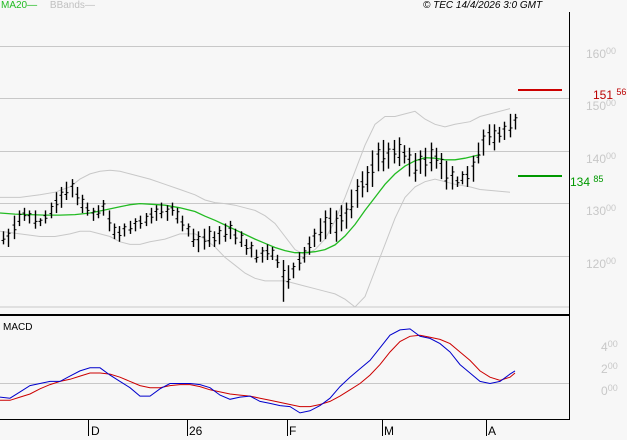 The height and width of the screenshot is (440, 627). I want to click on price-tick-160: 16000, so click(601, 53).